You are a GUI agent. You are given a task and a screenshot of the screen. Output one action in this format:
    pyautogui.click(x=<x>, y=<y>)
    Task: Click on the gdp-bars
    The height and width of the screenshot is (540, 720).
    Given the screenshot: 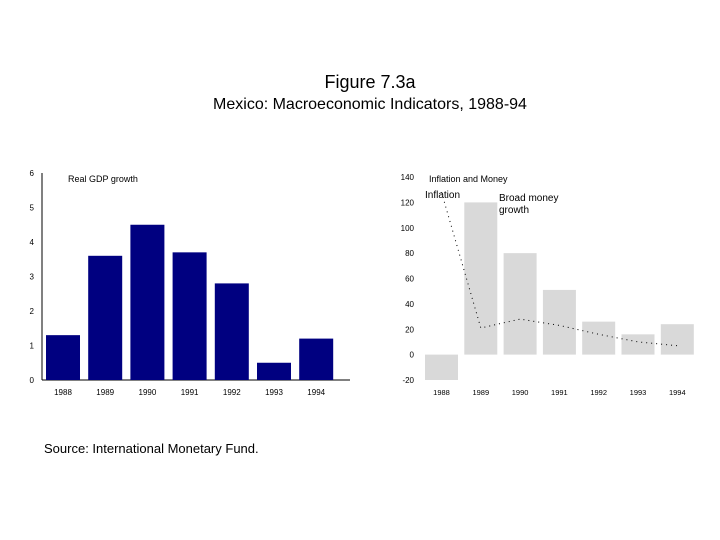 What is the action you would take?
    pyautogui.click(x=190, y=302)
    